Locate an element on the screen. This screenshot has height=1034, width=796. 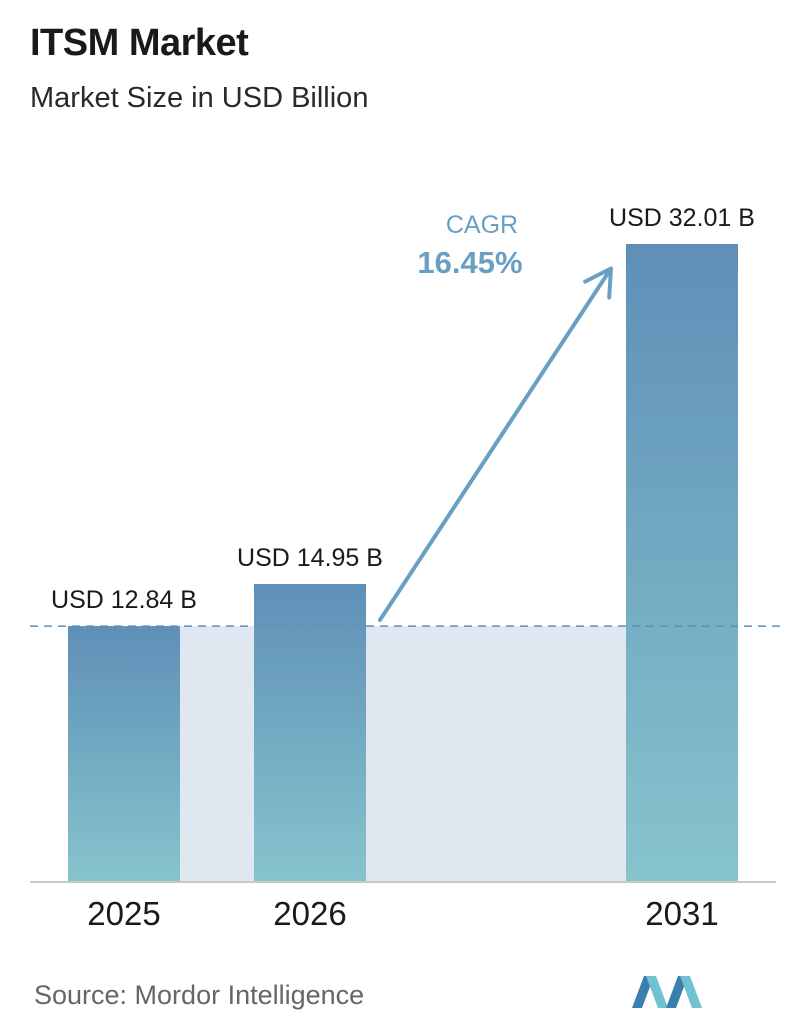
value-label-2031: USD 32.01 B is located at coordinates (682, 218).